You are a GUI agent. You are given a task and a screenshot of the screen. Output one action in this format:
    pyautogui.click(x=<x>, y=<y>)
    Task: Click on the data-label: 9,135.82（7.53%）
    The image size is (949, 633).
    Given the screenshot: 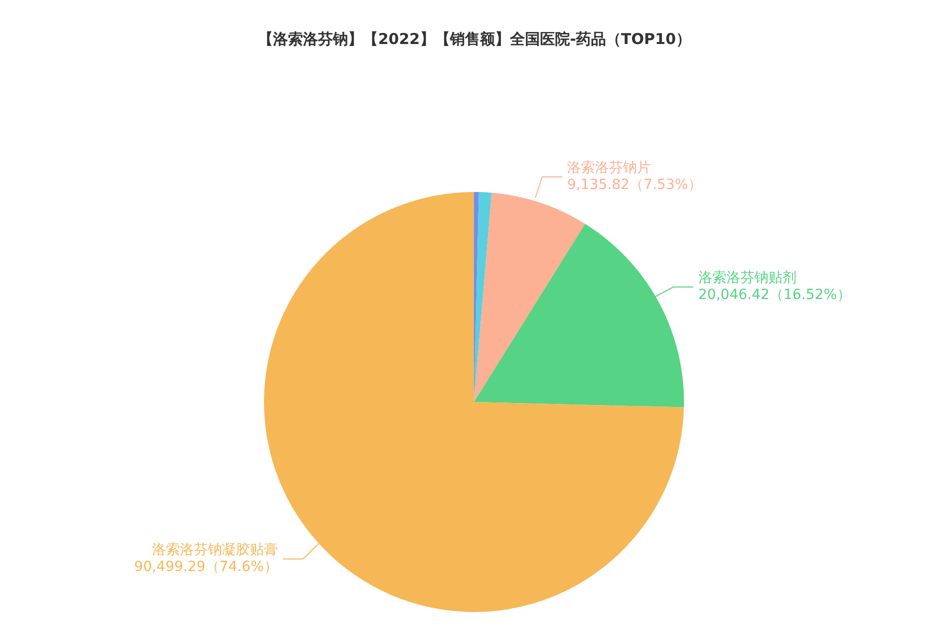 What is the action you would take?
    pyautogui.click(x=634, y=184)
    